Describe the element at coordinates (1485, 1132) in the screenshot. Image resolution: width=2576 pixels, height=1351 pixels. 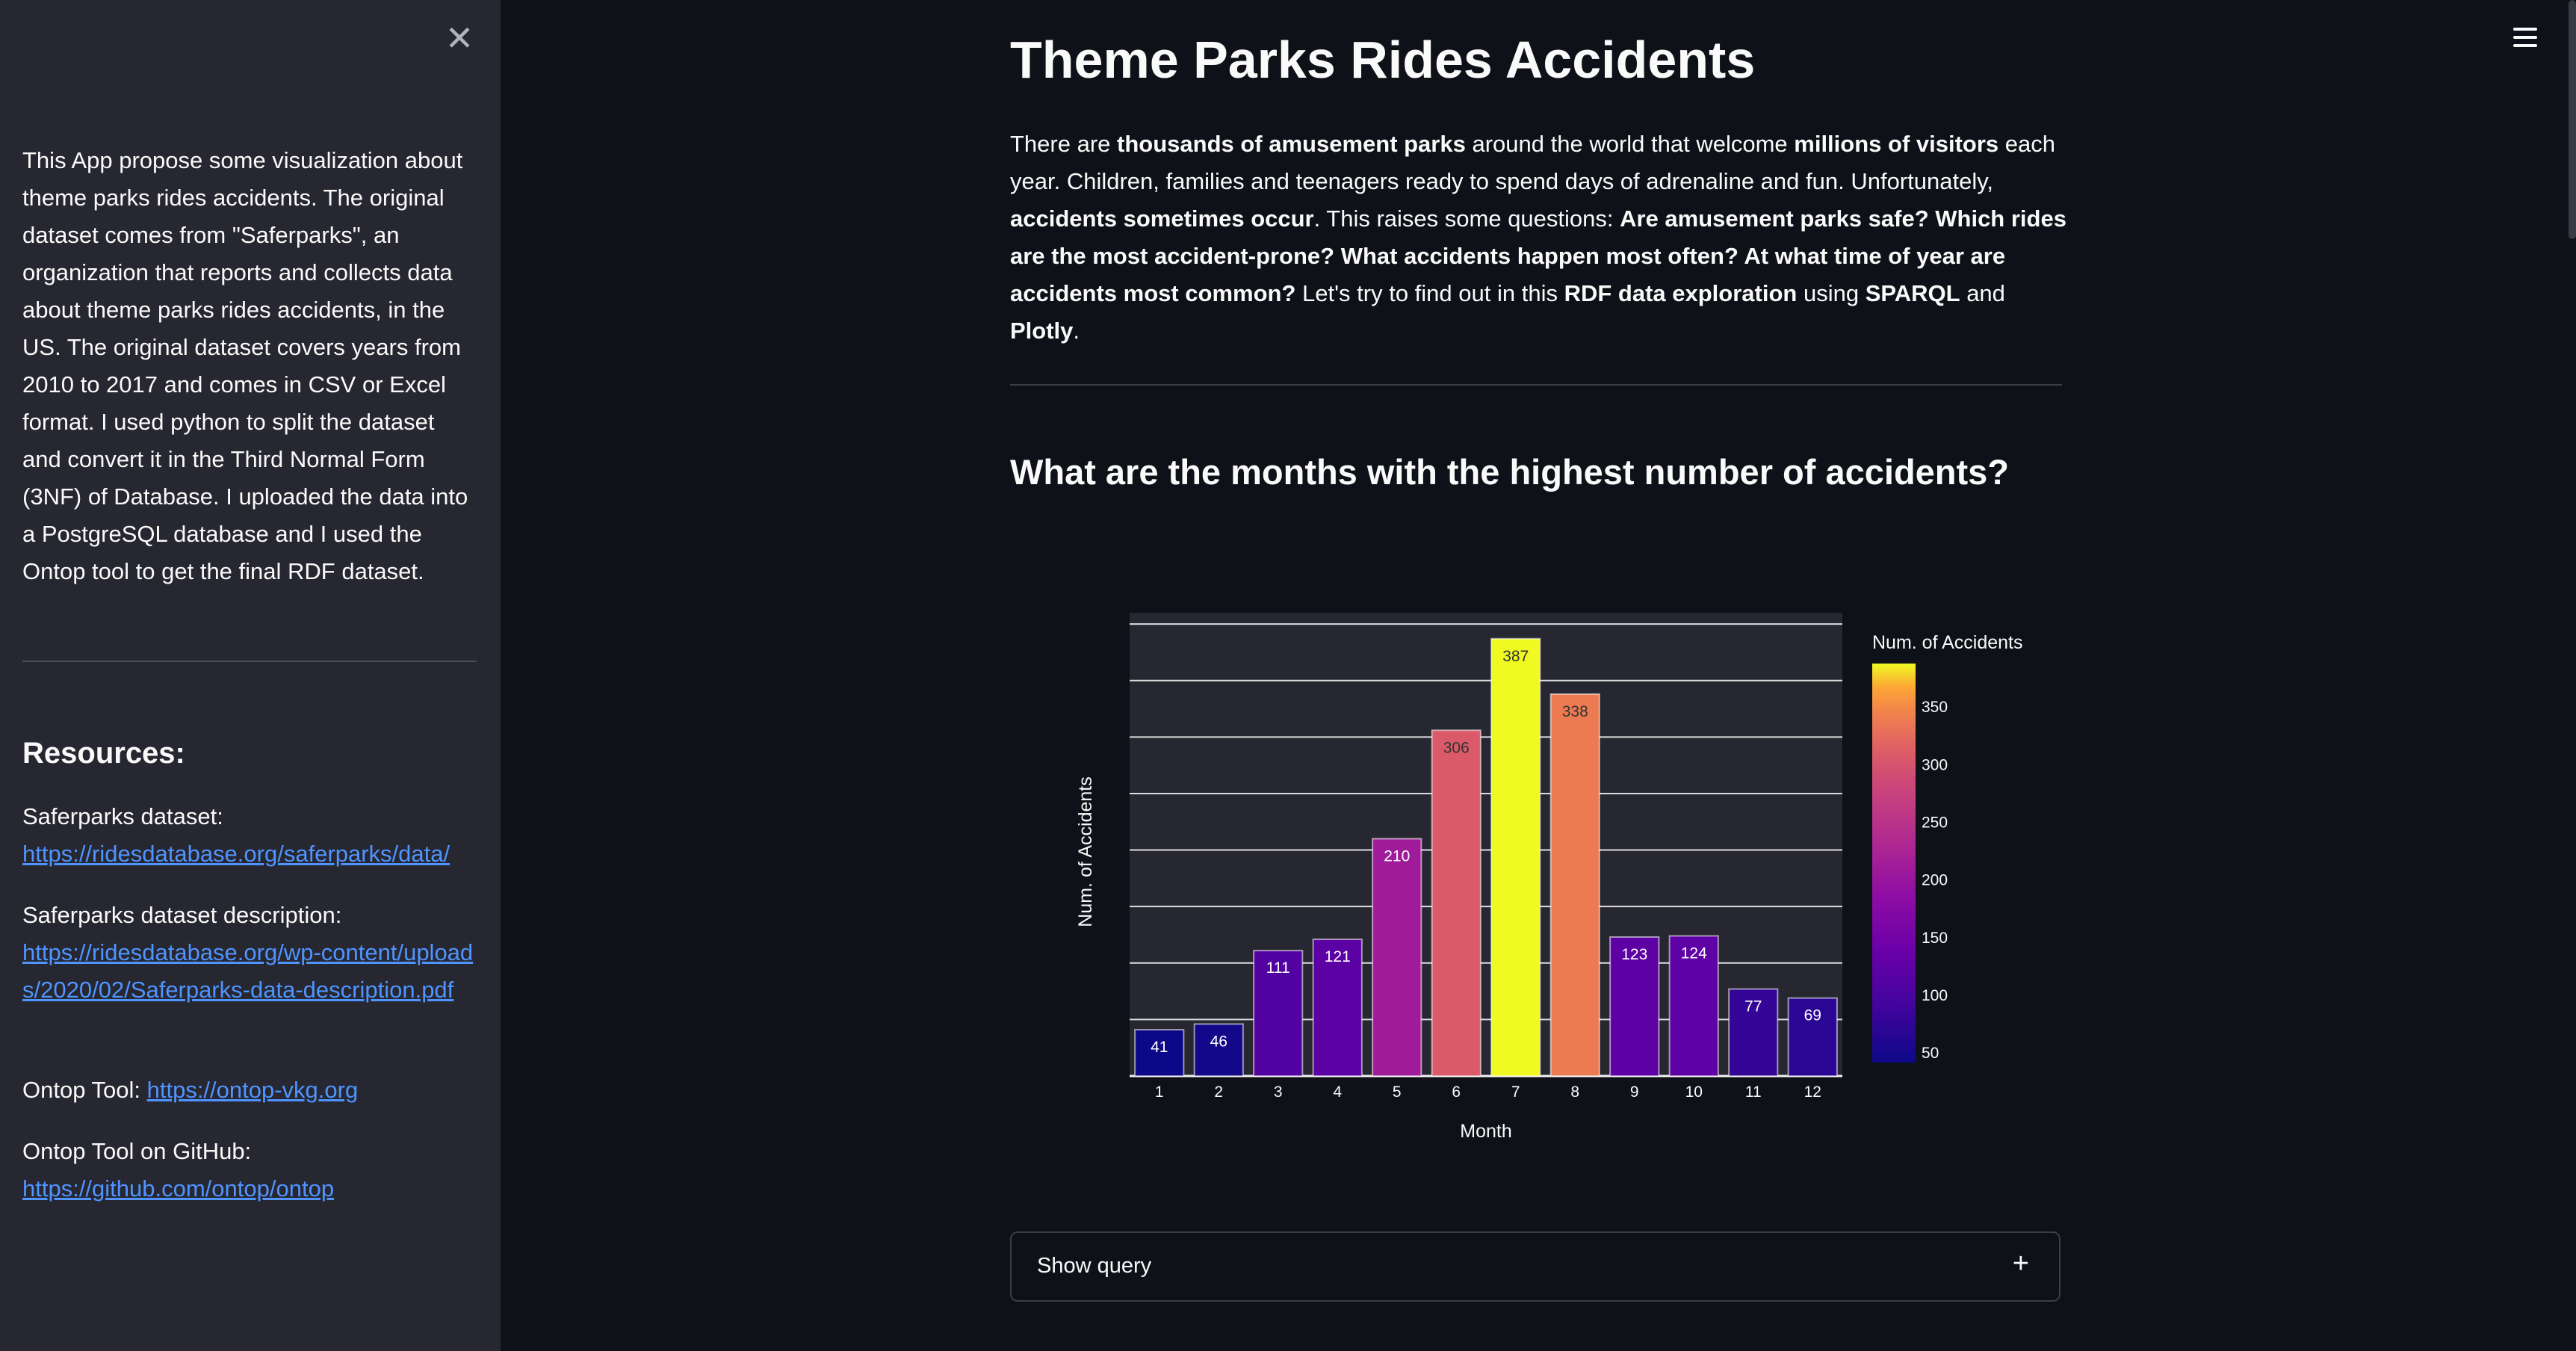
I see `x-axis-label: Month` at that location.